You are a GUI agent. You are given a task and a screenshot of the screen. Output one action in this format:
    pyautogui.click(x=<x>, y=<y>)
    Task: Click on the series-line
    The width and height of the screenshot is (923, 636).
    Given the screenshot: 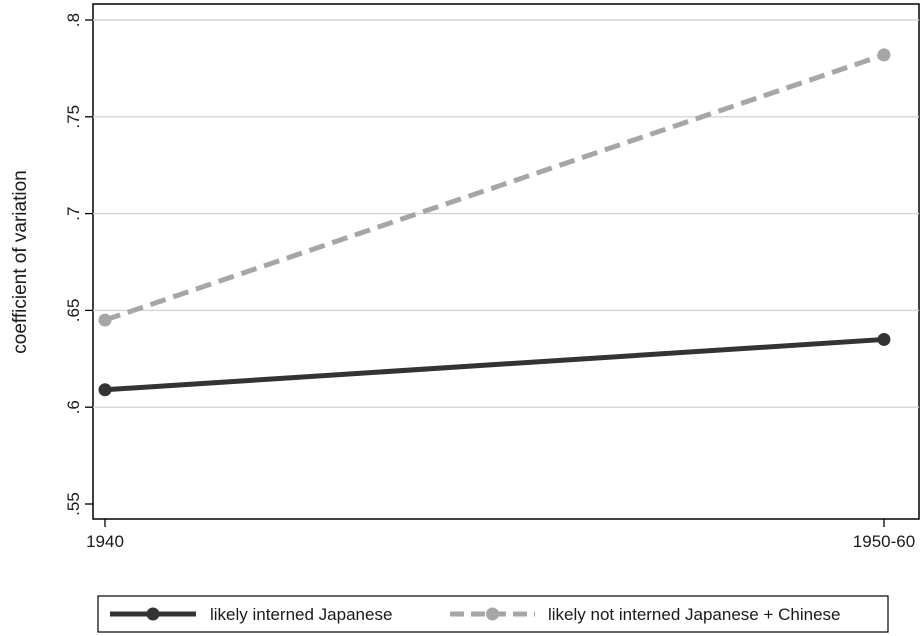 What is the action you would take?
    pyautogui.click(x=494, y=364)
    